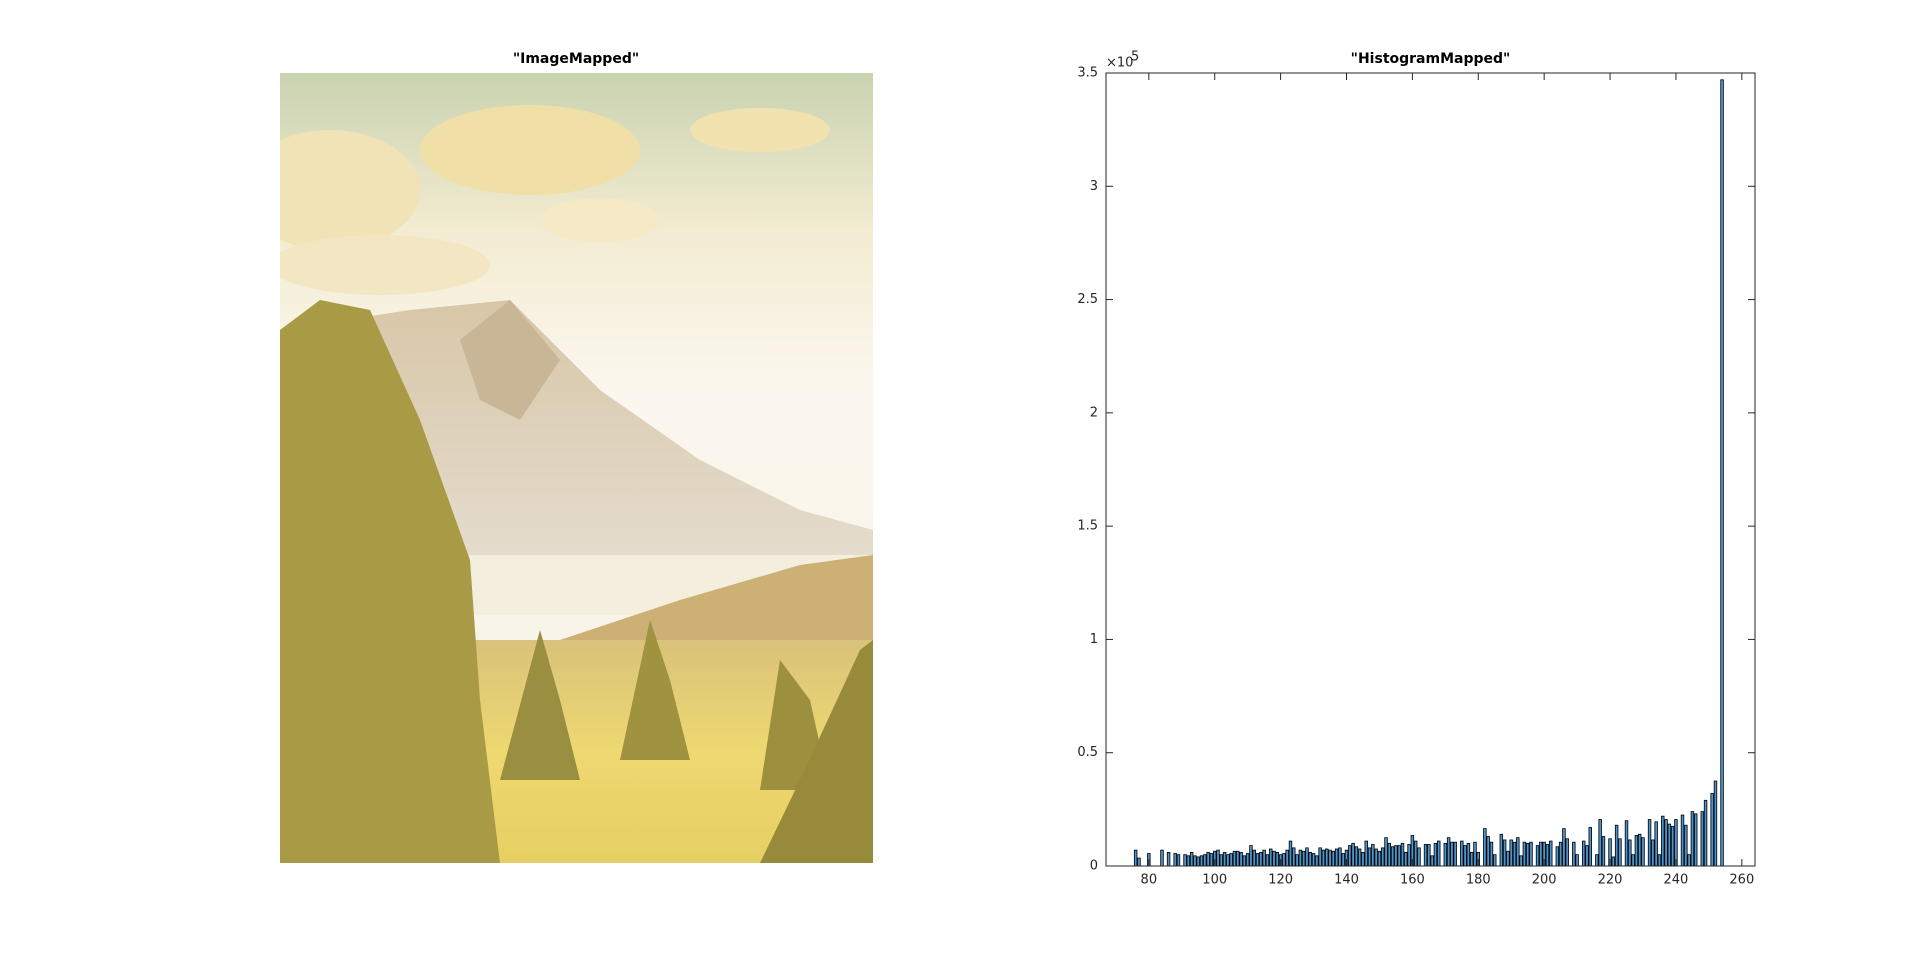  I want to click on y-tick-label: 1, so click(1094, 639).